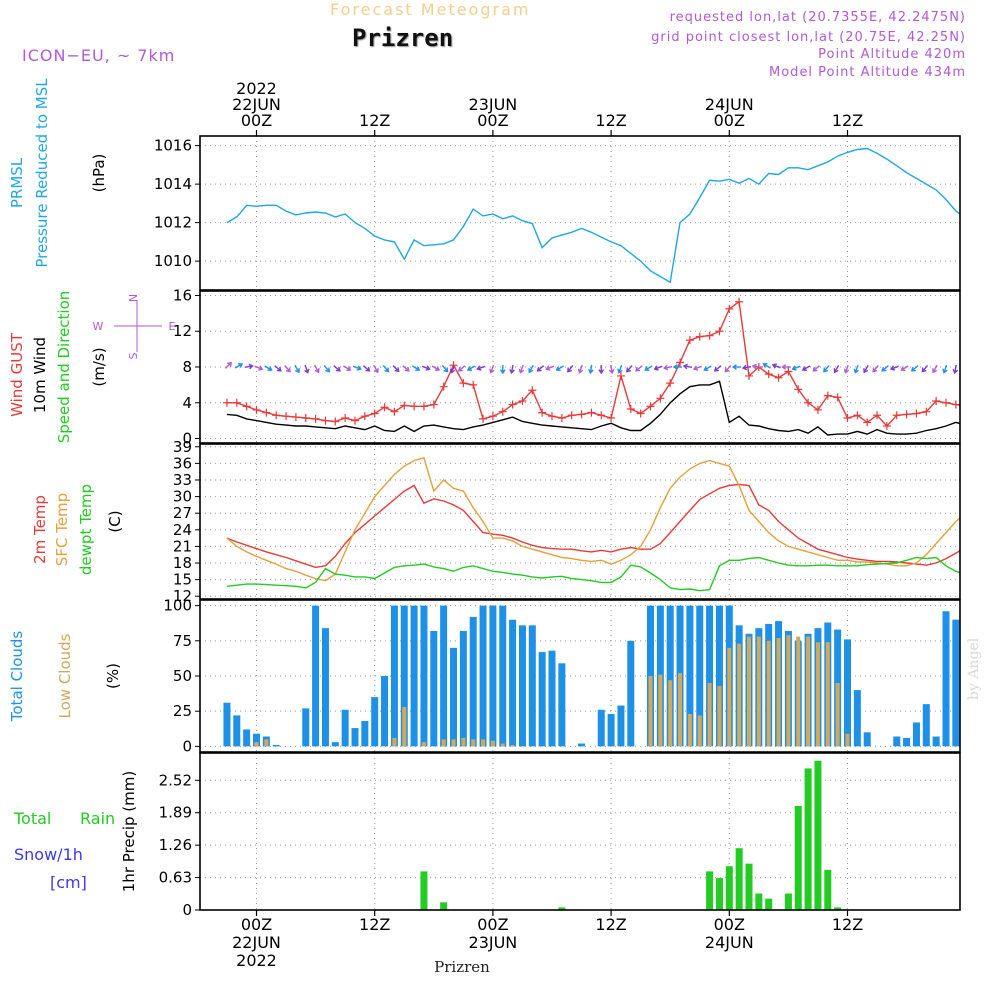 This screenshot has width=1000, height=1000. I want to click on model-label: ICON−EU, ~ 7km, so click(99, 55).